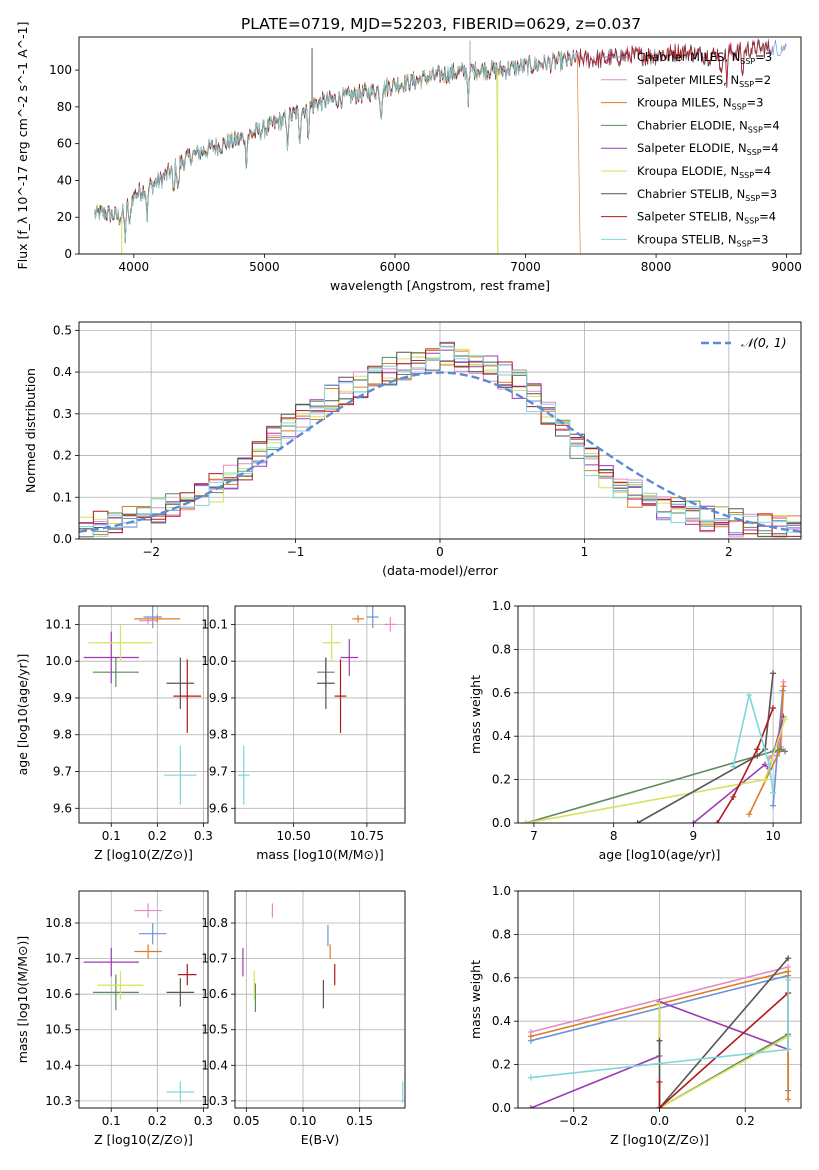 The image size is (819, 1170). I want to click on legend-label: Salpeter STELIB, NSSP=4, so click(706, 218).